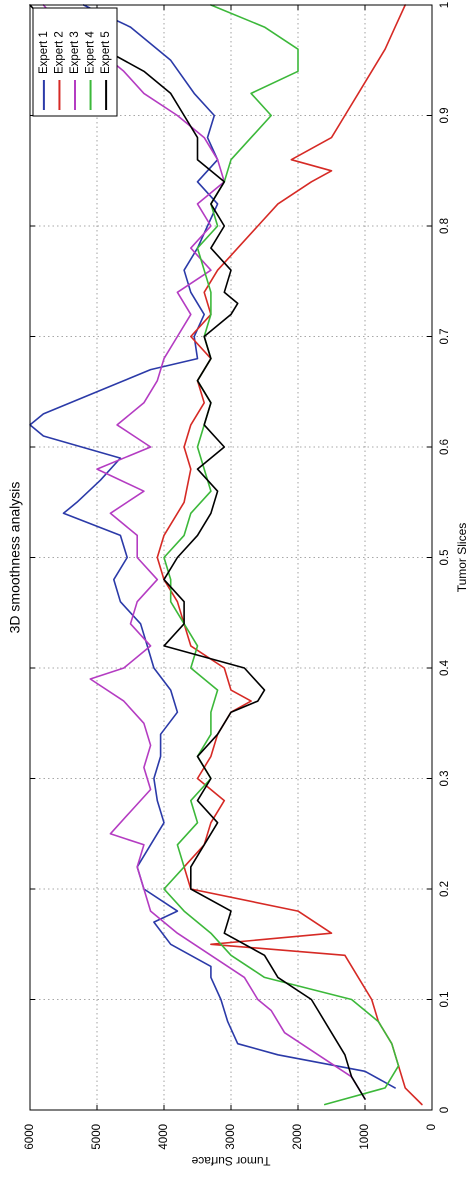  Describe the element at coordinates (445, 779) in the screenshot. I see `x-tick-label: 0.3` at that location.